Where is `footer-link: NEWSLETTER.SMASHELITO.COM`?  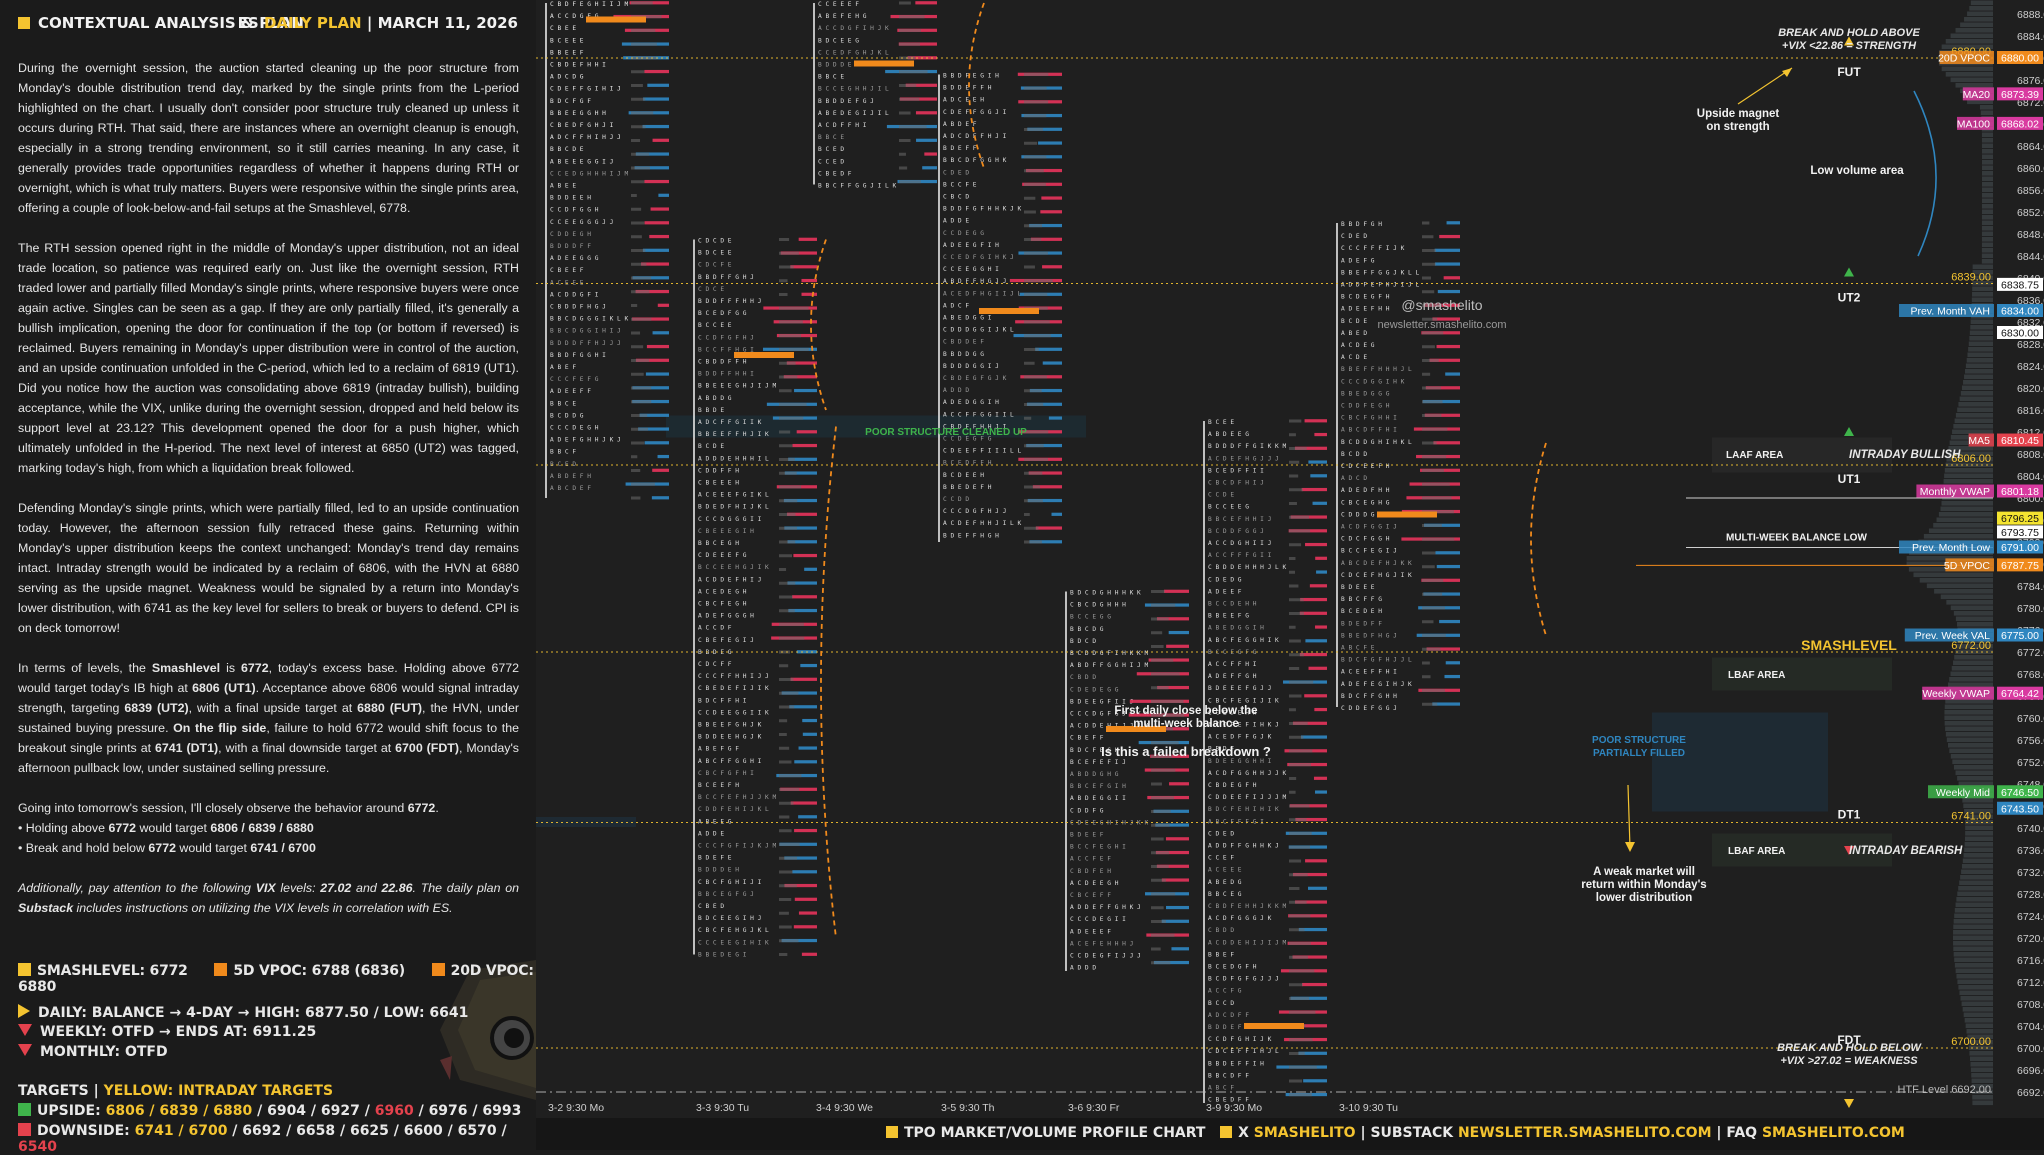 footer-link: NEWSLETTER.SMASHELITO.COM is located at coordinates (1584, 1133).